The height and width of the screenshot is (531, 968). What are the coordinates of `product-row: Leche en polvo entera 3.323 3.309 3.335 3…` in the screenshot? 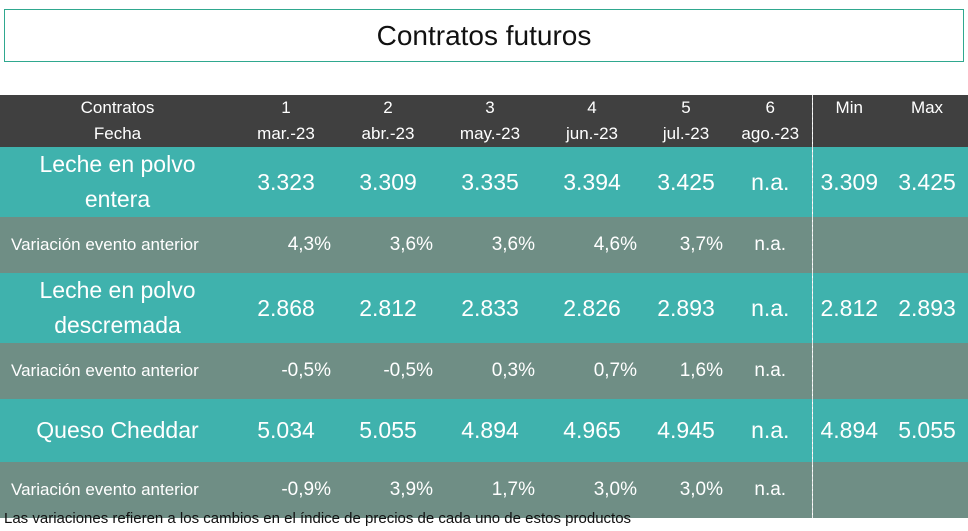 It's located at (484, 182).